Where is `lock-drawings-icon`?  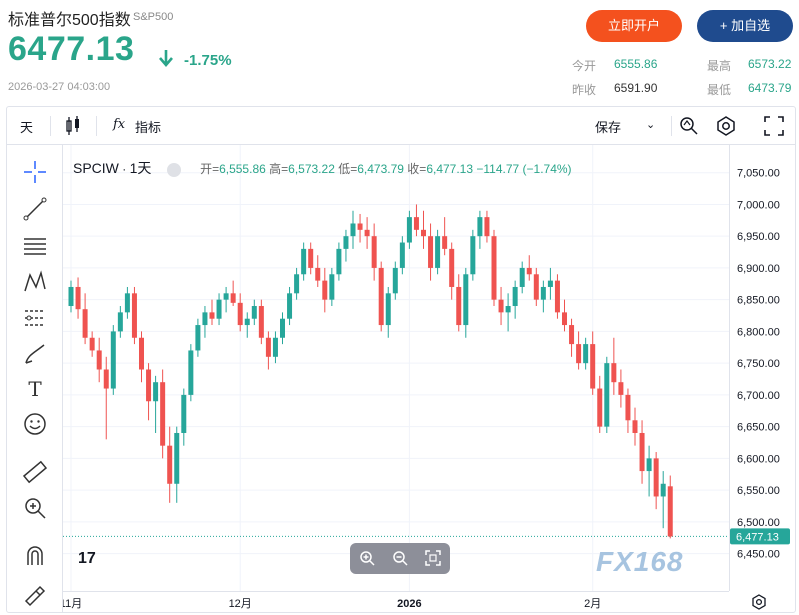
lock-drawings-icon is located at coordinates (35, 594).